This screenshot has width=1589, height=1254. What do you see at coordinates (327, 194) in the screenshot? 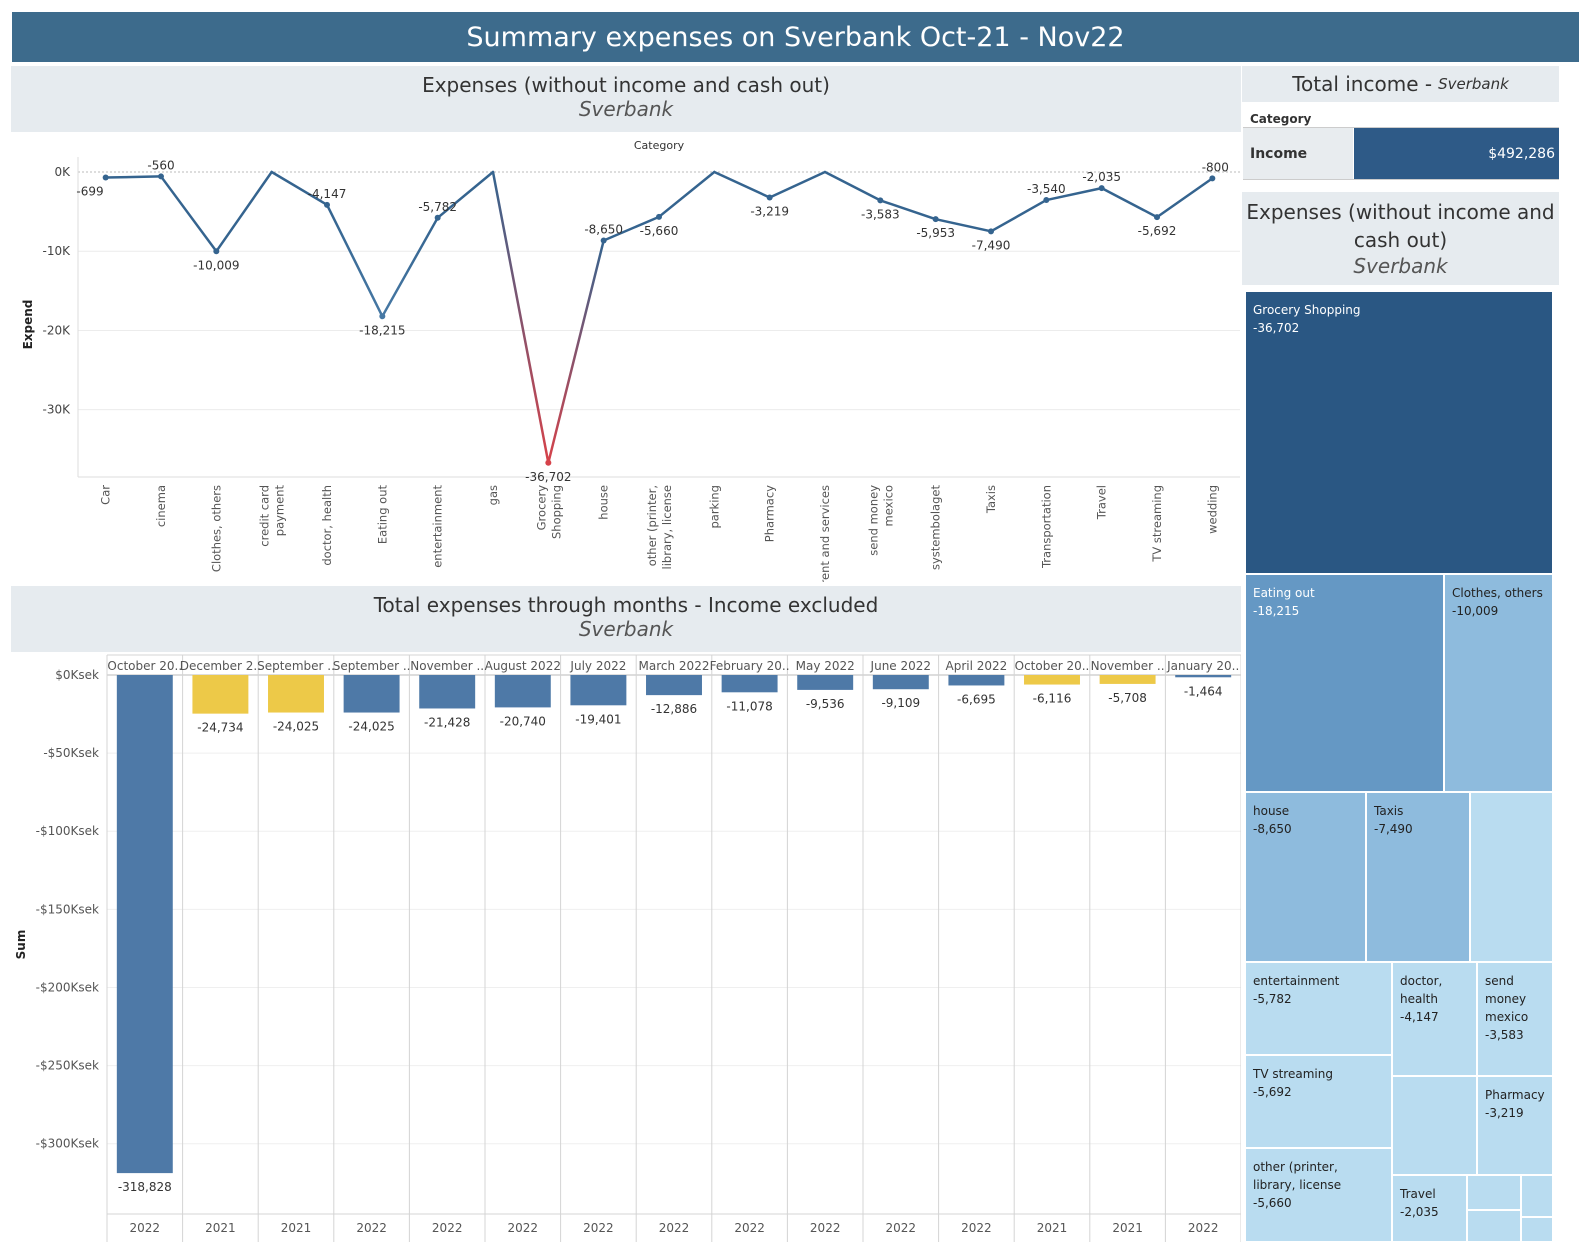
I see `line-data-label: -4,147` at bounding box center [327, 194].